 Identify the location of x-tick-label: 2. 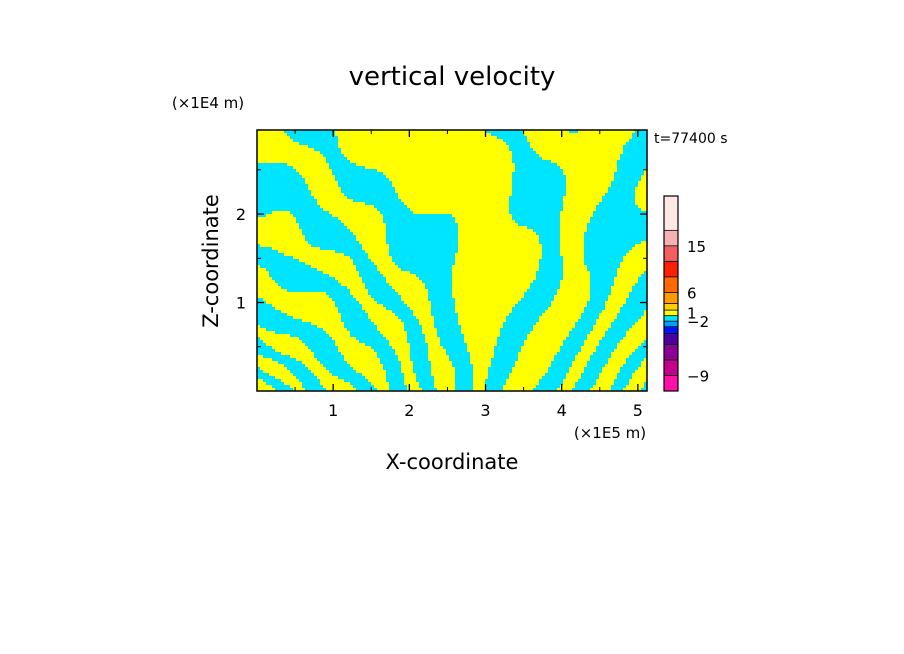
(409, 410).